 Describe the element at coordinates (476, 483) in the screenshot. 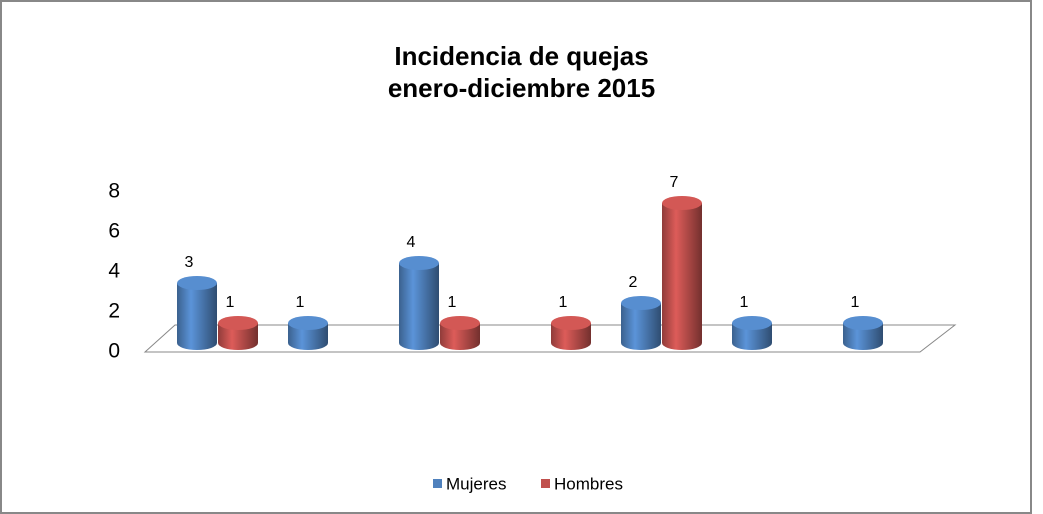

I see `legend-label: Mujeres` at that location.